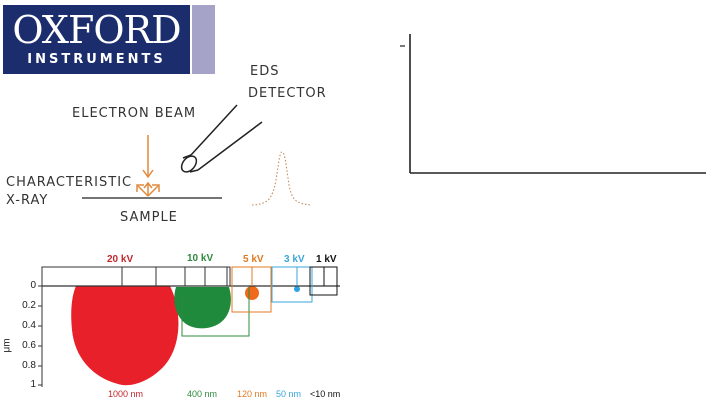 This screenshot has width=720, height=404. I want to click on spectrum-peak, so click(282, 178).